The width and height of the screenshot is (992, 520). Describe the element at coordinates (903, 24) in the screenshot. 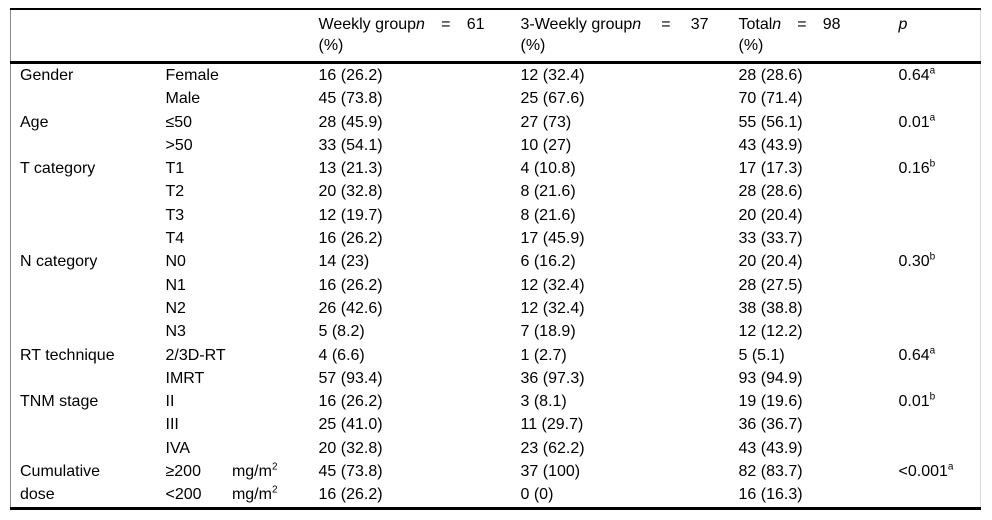

I see `p-italic: p` at that location.